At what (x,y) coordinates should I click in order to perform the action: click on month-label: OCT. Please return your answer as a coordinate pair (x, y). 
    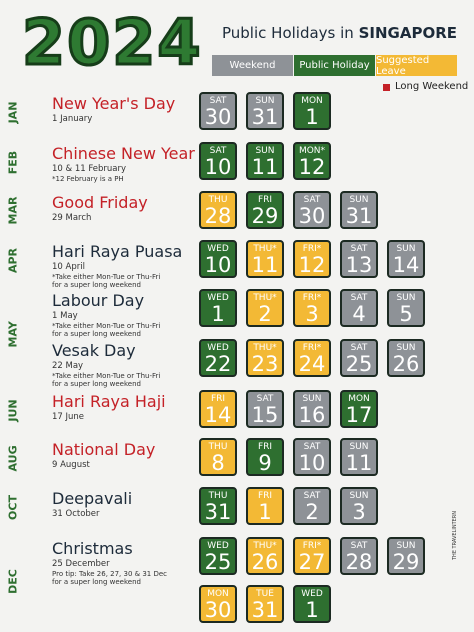
    Looking at the image, I should click on (13, 507).